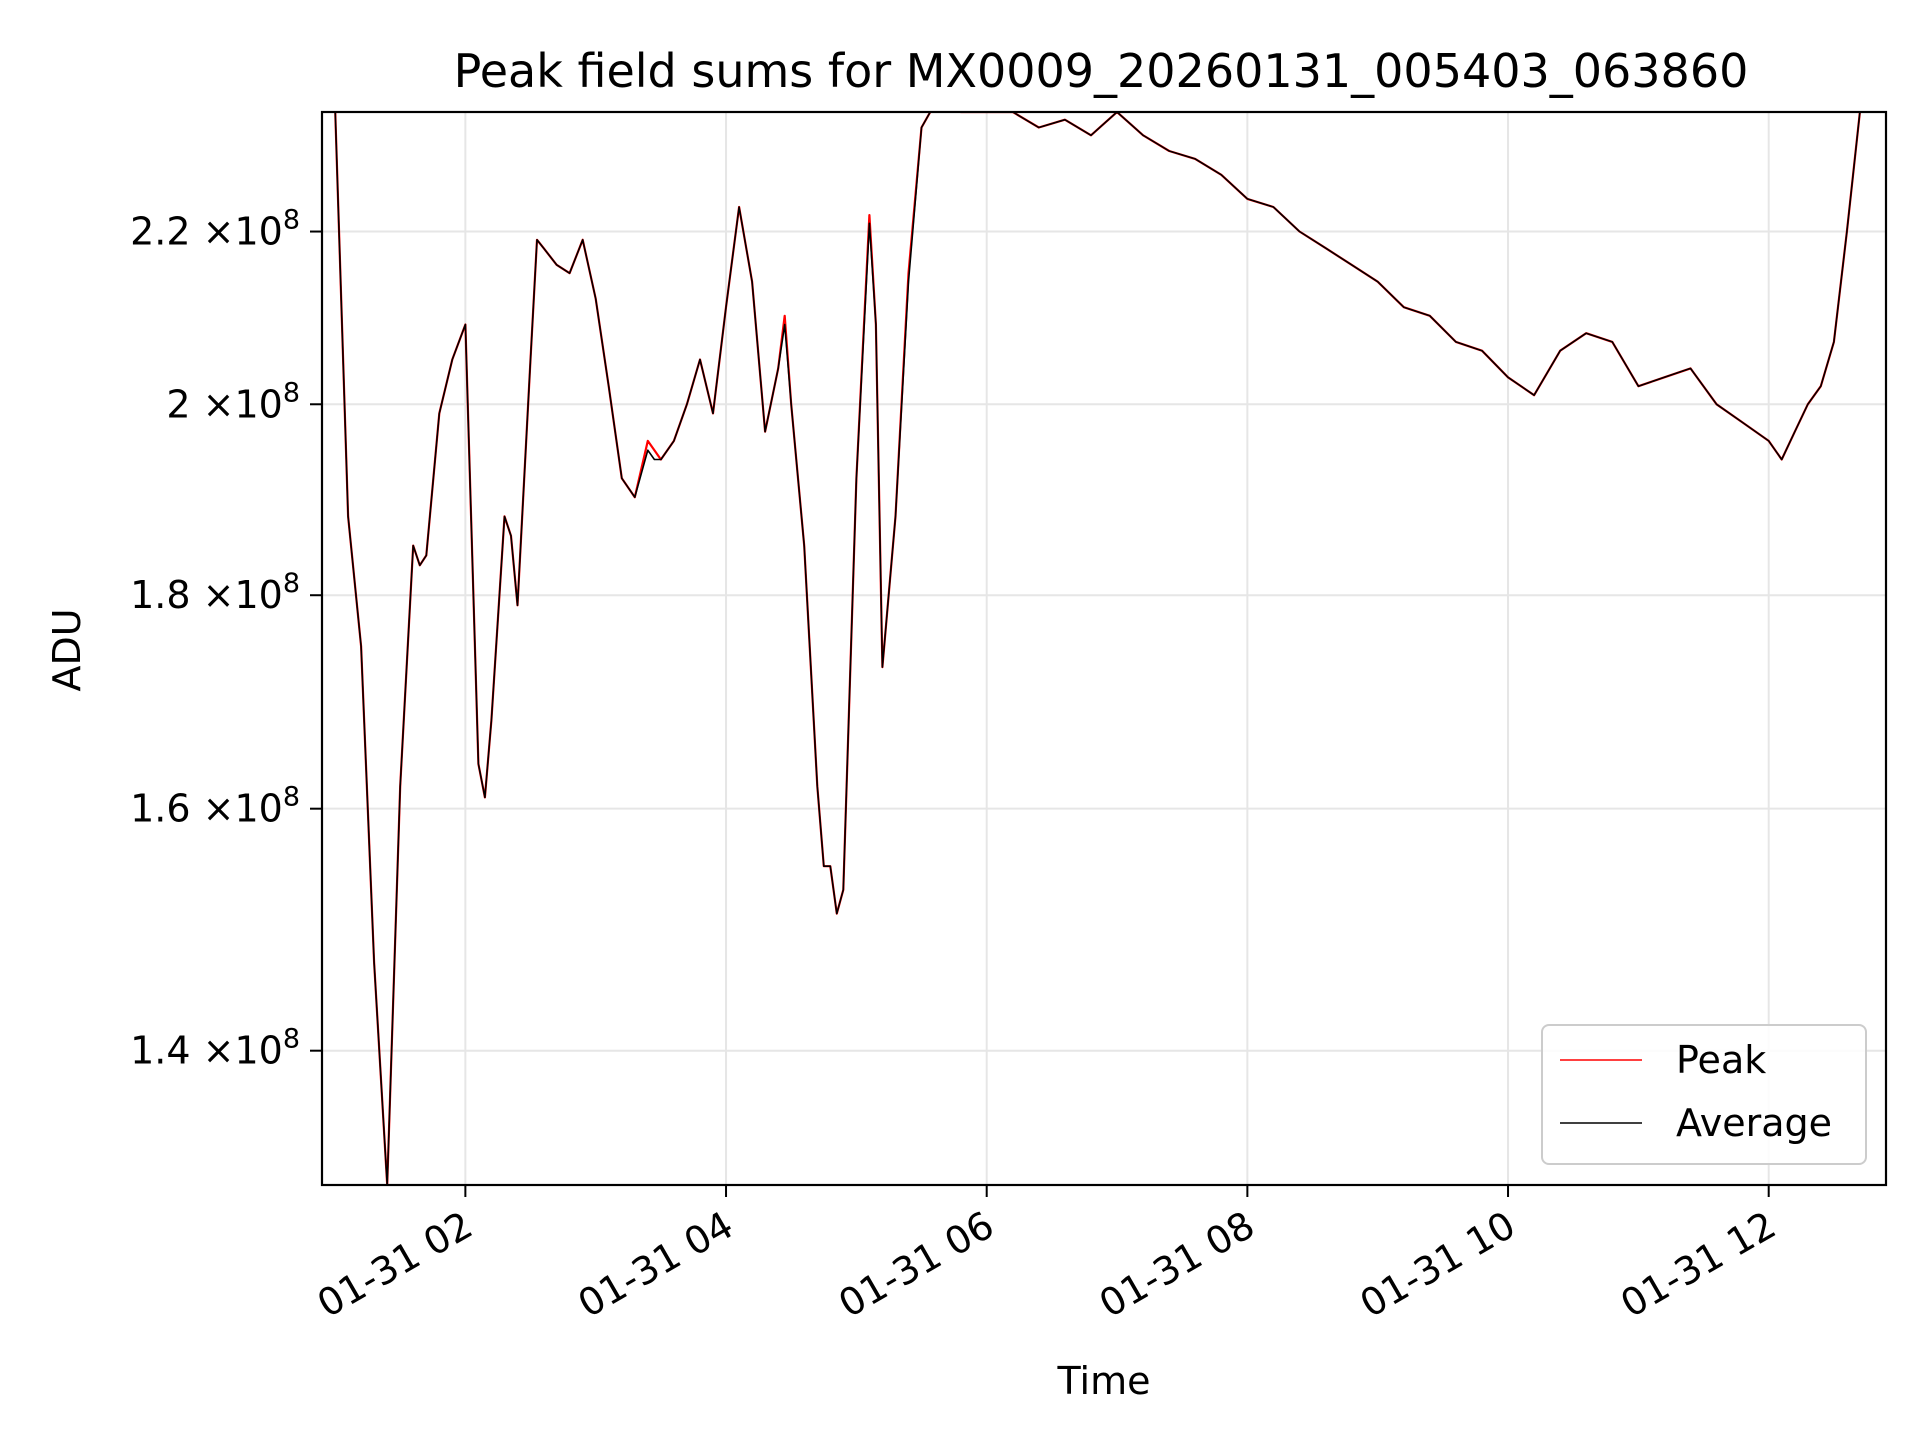 This screenshot has height=1440, width=1920. Describe the element at coordinates (215, 229) in the screenshot. I see `y-tick-label: 2.2 ×108` at that location.